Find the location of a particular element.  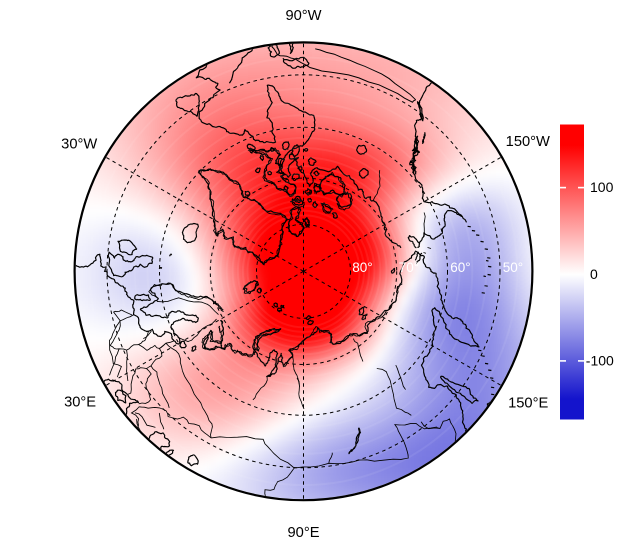

svg-text: 0 is located at coordinates (594, 274).